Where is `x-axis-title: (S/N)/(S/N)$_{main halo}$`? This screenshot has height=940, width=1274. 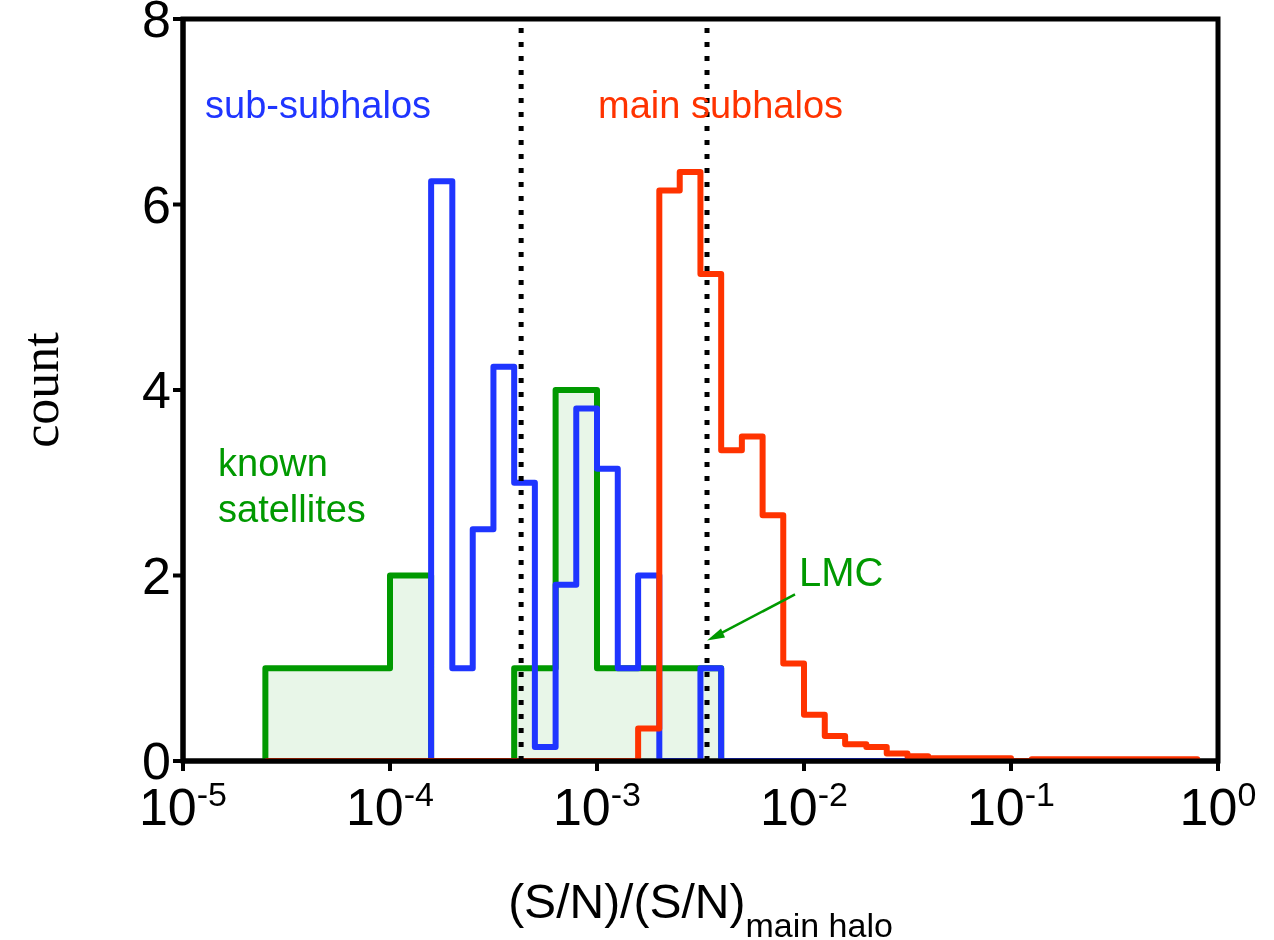
x-axis-title: (S/N)/(S/N)$_{main halo}$ is located at coordinates (700, 907).